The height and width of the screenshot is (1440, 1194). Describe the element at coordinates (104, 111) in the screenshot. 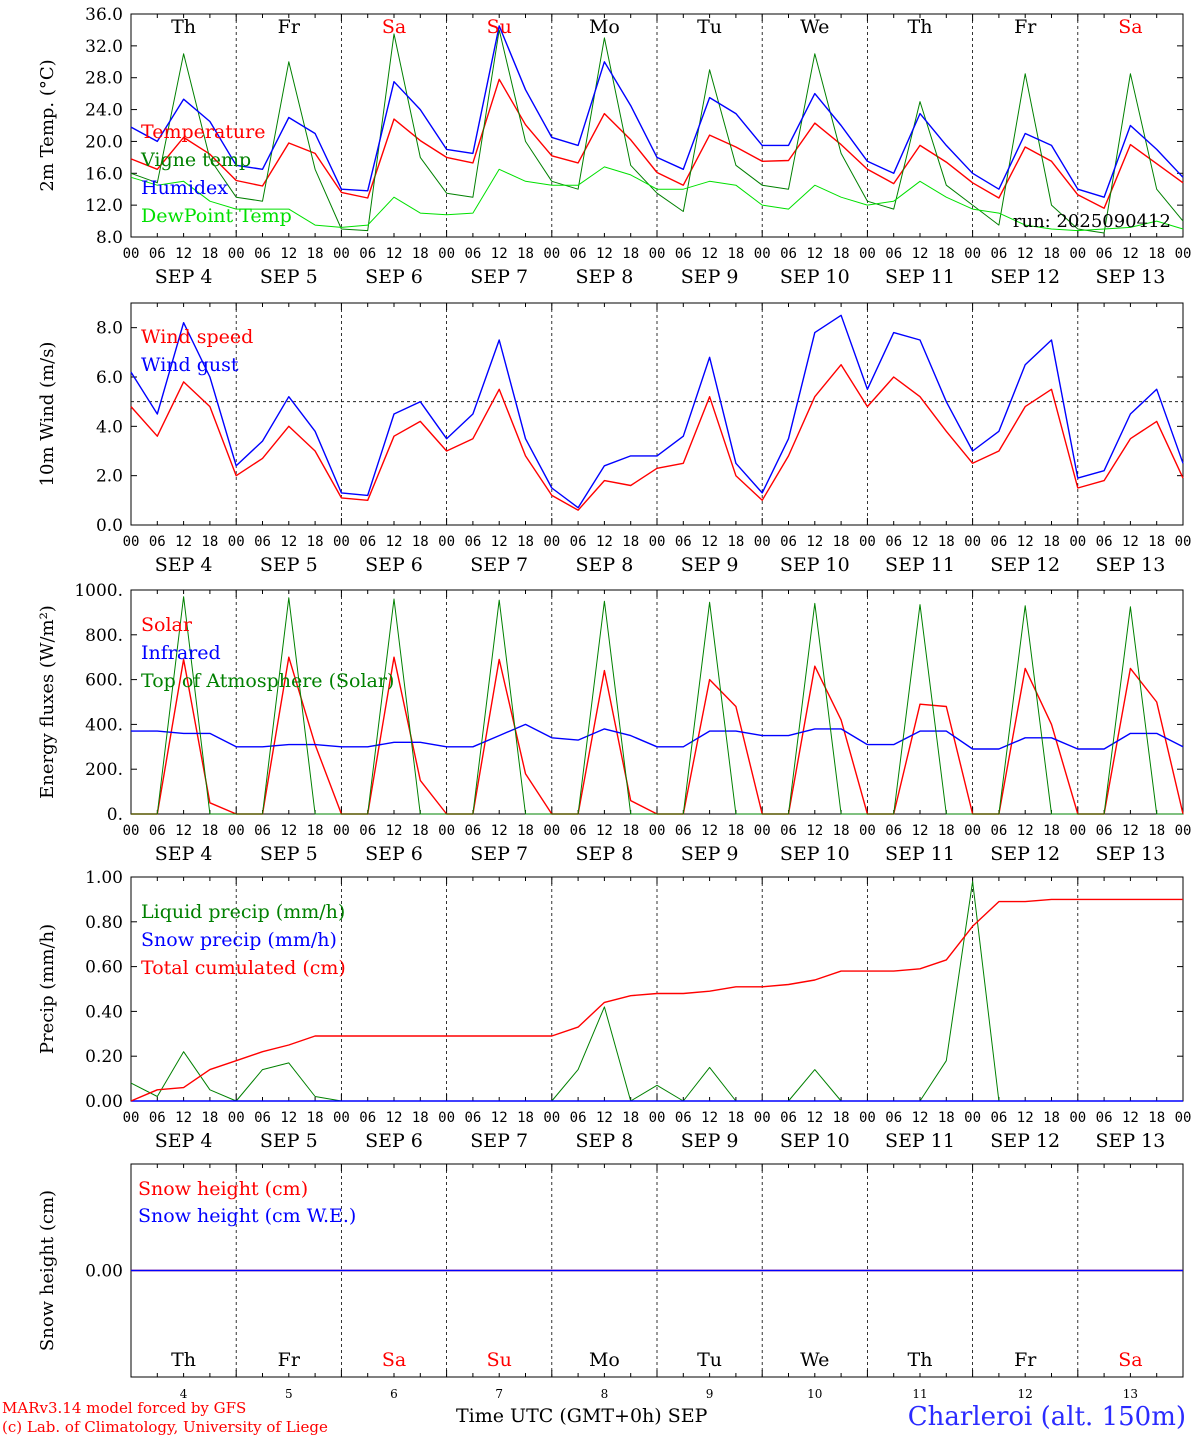

I see `y-tick-label: 24.0` at that location.